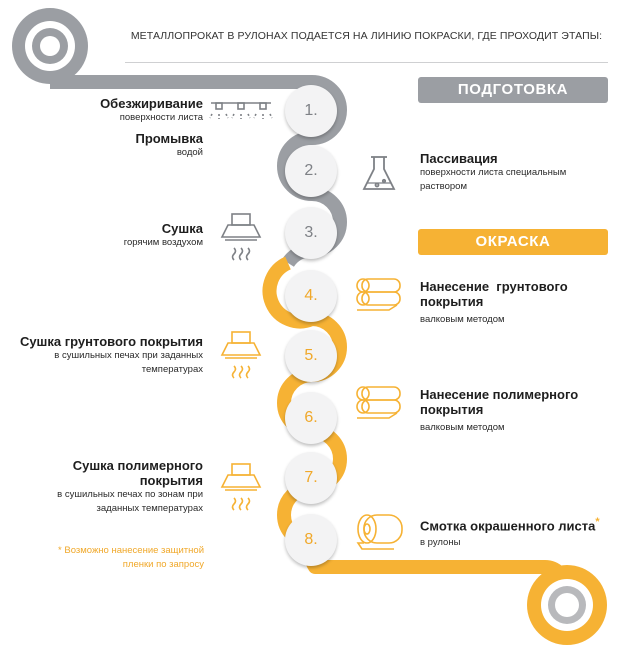 Image resolution: width=620 pixels, height=657 pixels. What do you see at coordinates (163, 564) in the screenshot?
I see `footnote-line2: пленки по запросу` at bounding box center [163, 564].